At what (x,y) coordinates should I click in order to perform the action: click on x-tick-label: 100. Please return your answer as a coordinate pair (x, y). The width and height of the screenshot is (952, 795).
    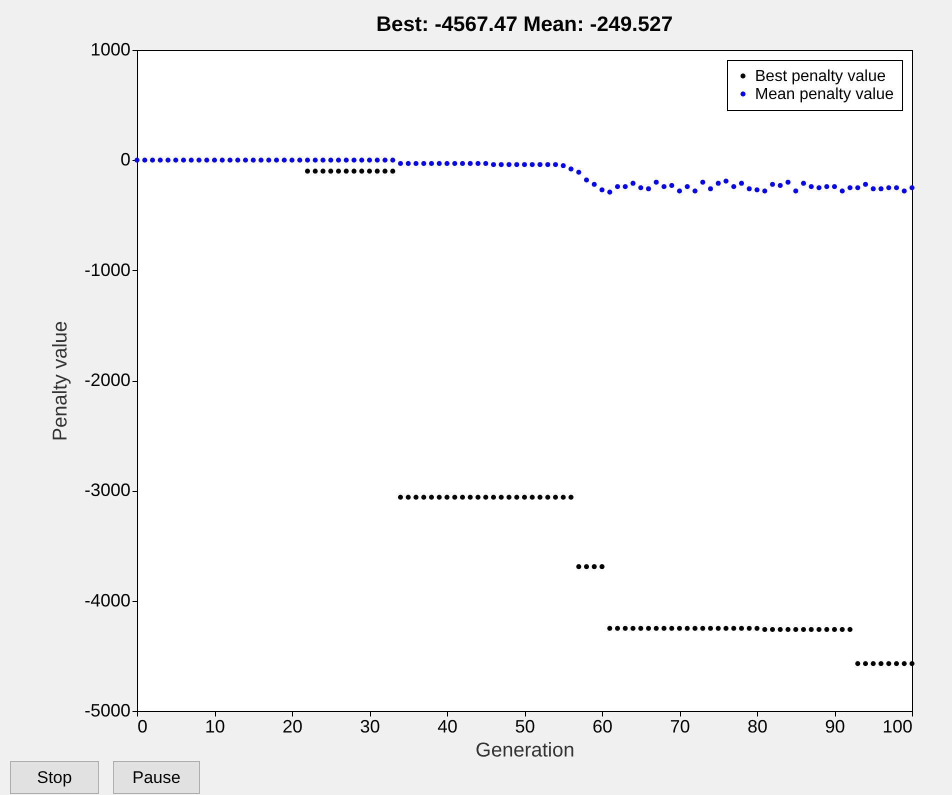
    Looking at the image, I should click on (897, 726).